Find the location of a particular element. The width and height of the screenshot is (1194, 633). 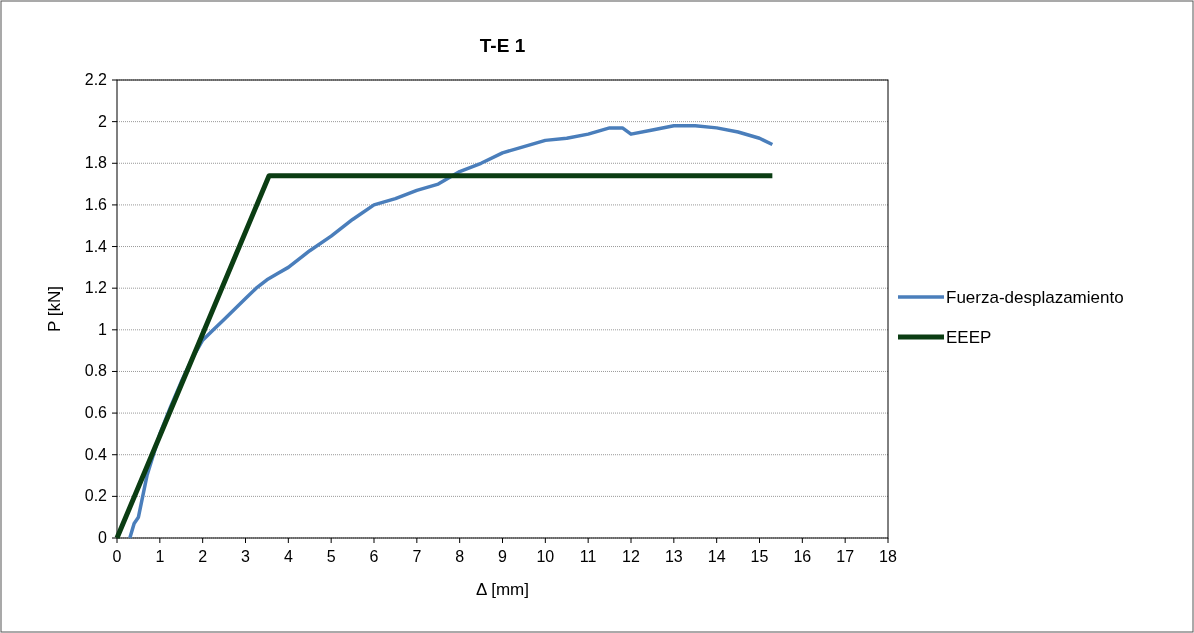

x-tick-label: 2 is located at coordinates (203, 556).